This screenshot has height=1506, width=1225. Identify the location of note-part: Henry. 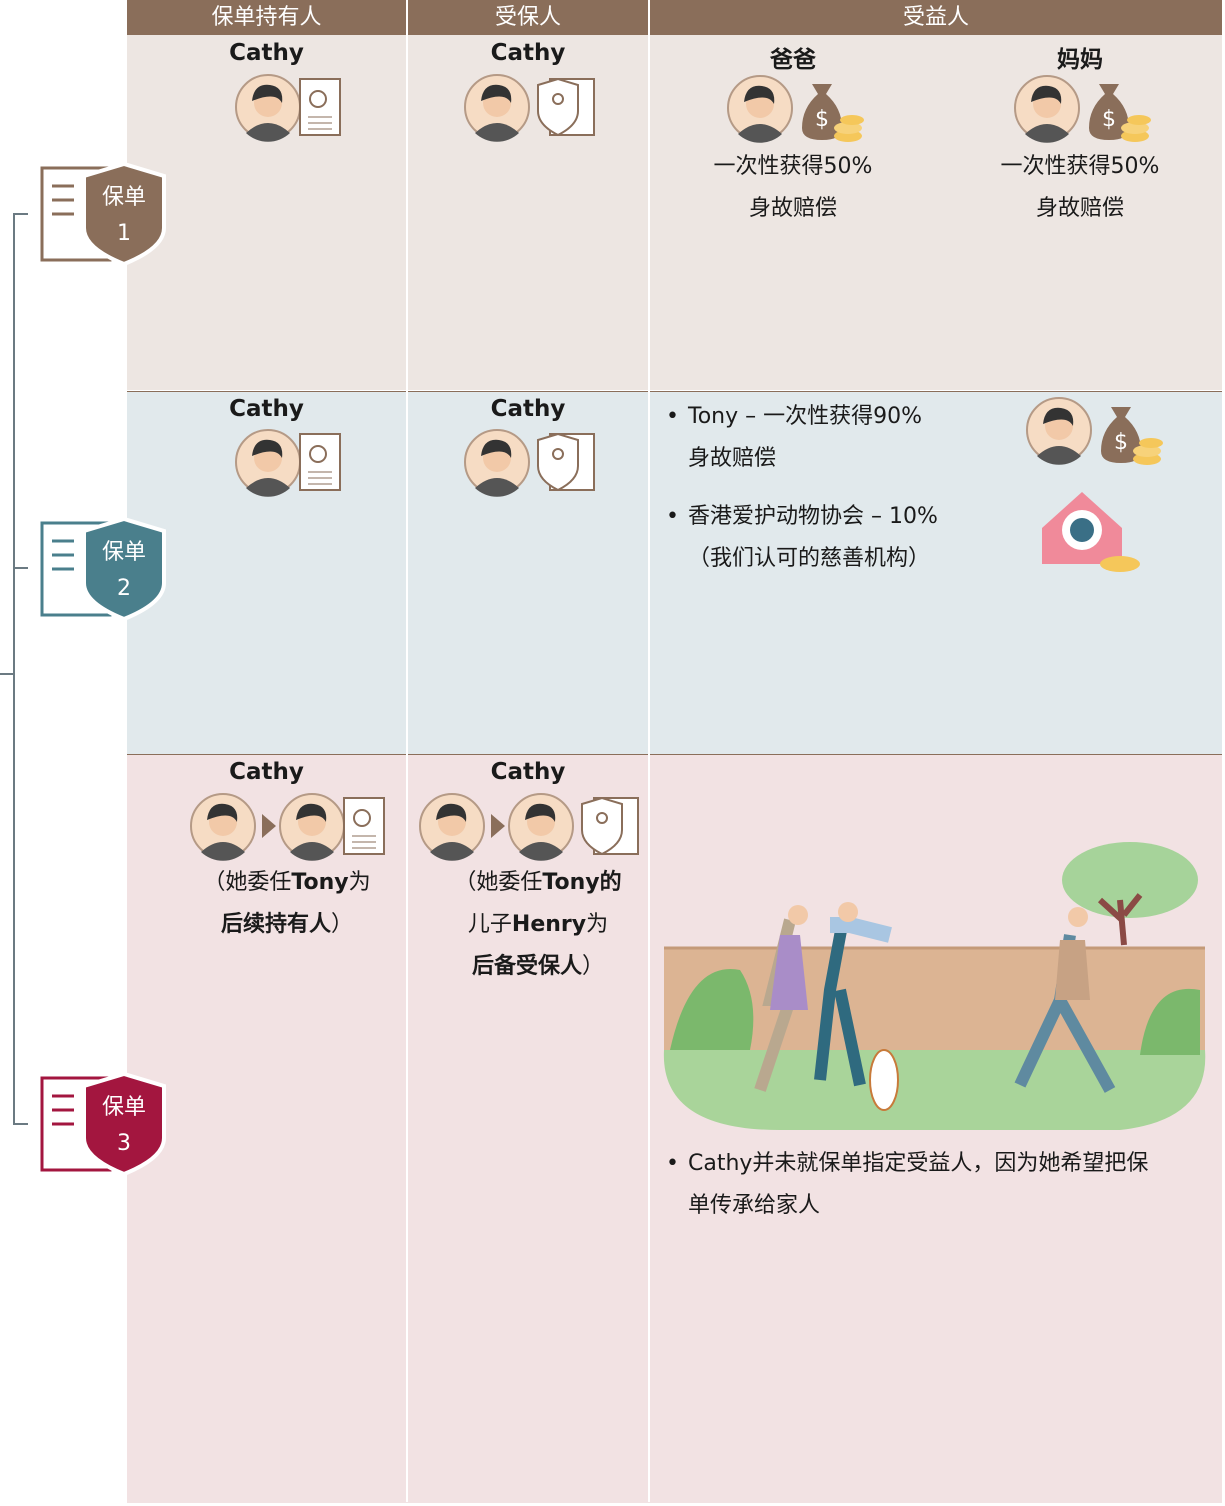
(549, 924).